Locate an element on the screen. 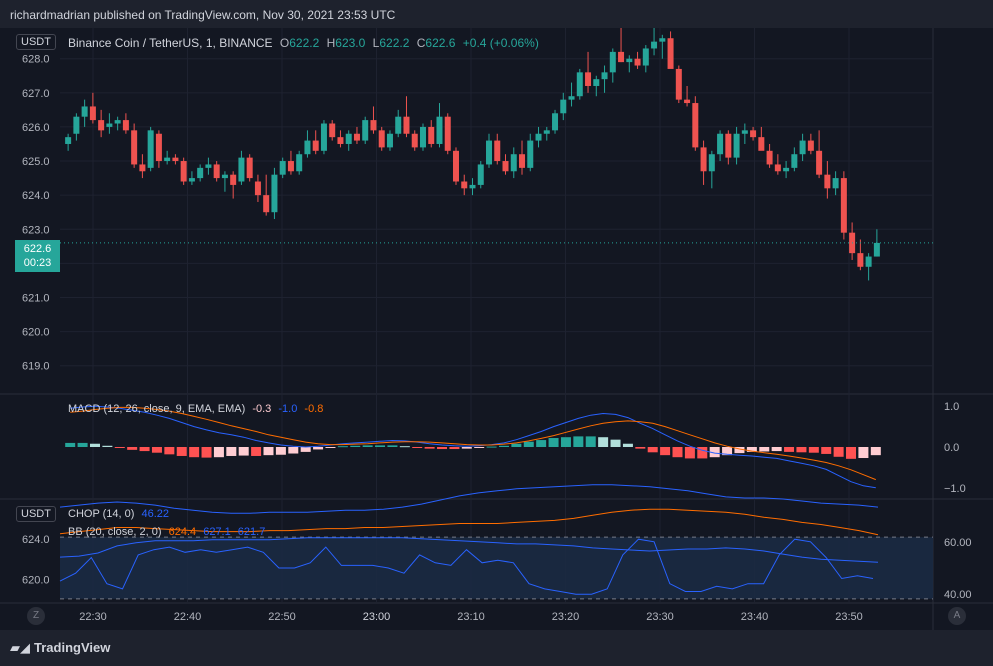 The image size is (993, 666). time-tick-label: 23:00 is located at coordinates (377, 617).